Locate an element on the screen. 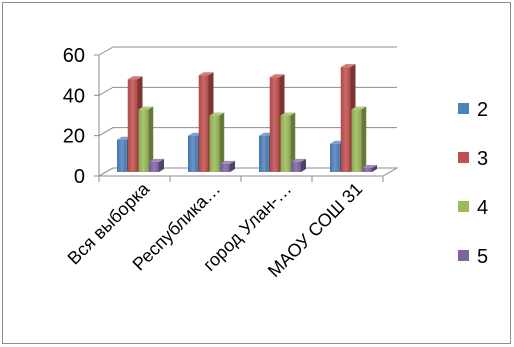 Image resolution: width=514 pixels, height=347 pixels. legend-label: 4 is located at coordinates (482, 208).